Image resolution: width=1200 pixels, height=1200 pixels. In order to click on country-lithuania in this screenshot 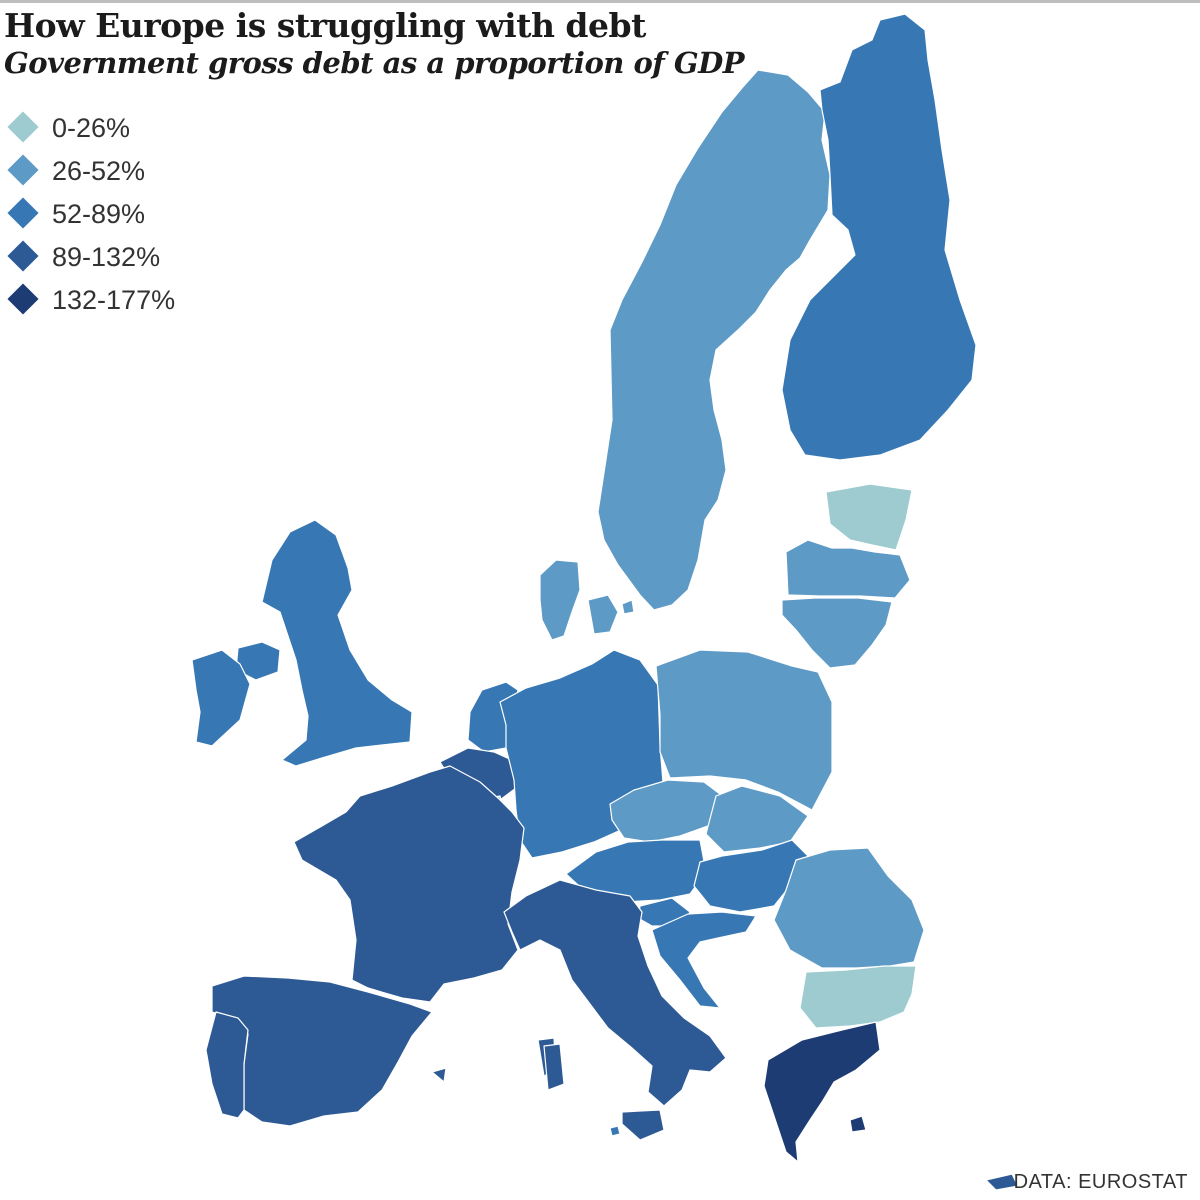, I will do `click(837, 633)`.